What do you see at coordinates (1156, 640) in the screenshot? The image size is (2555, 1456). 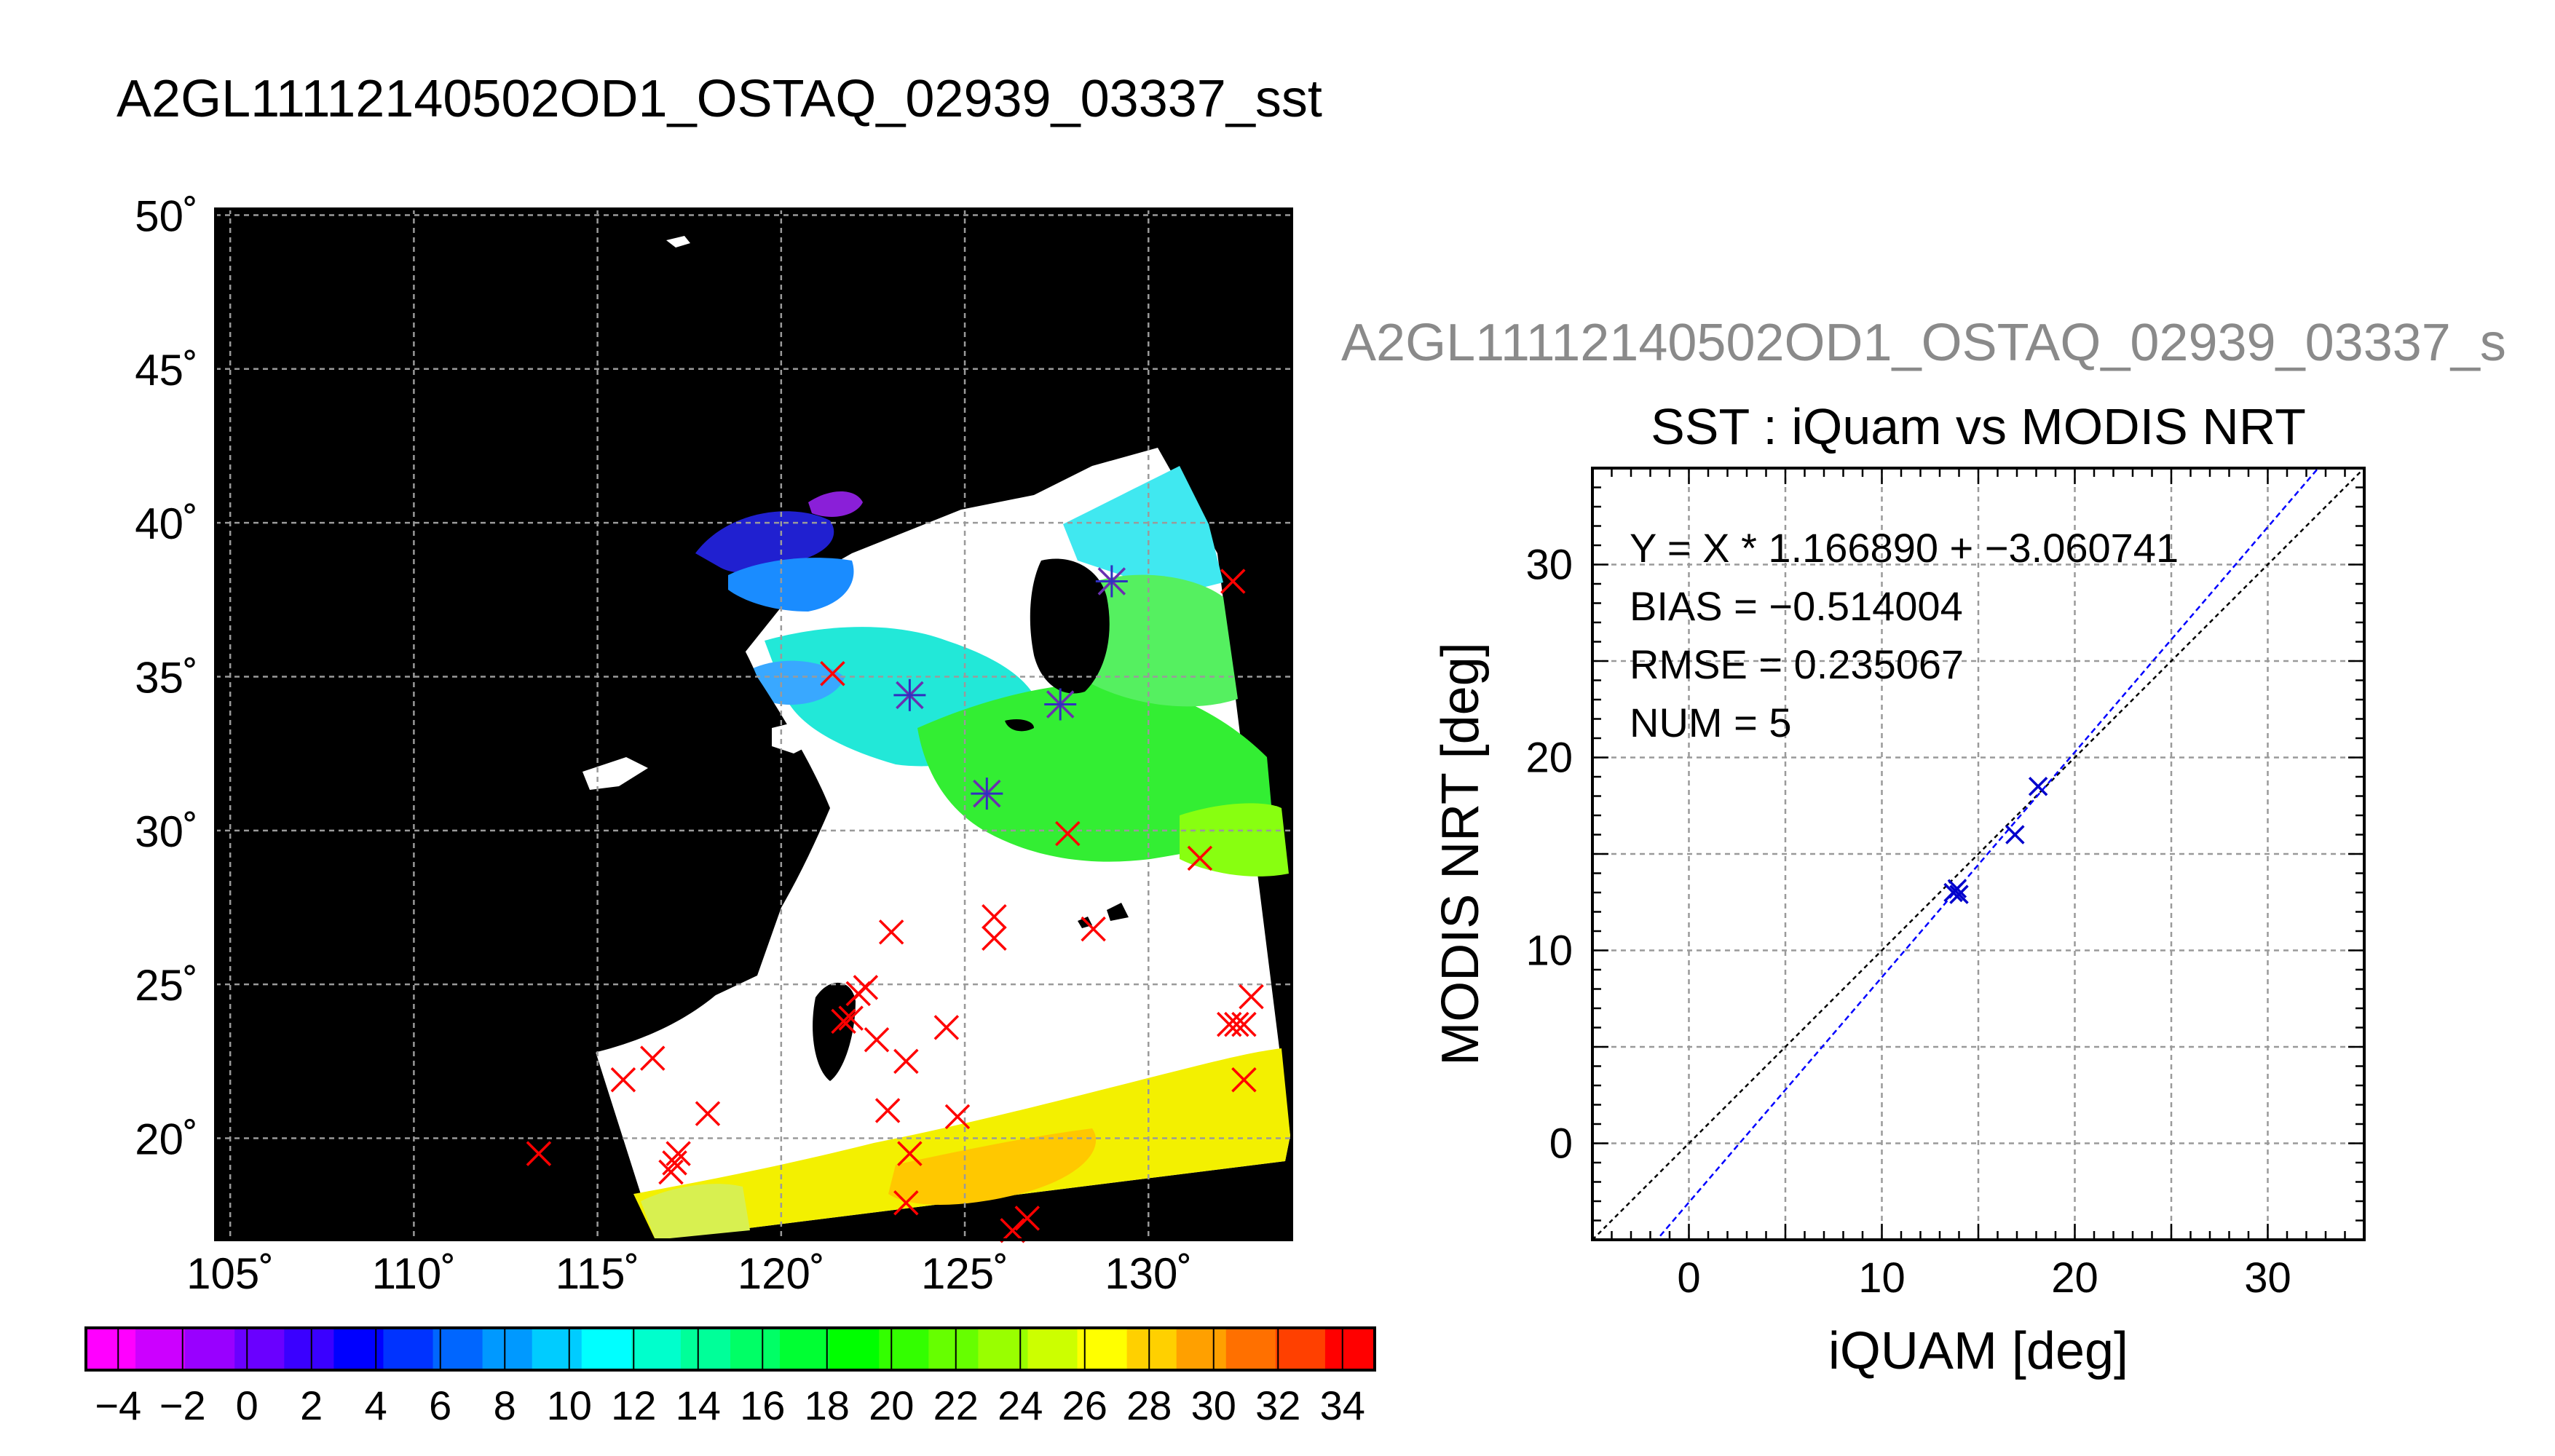 I see `sst-east-china-sea-n` at bounding box center [1156, 640].